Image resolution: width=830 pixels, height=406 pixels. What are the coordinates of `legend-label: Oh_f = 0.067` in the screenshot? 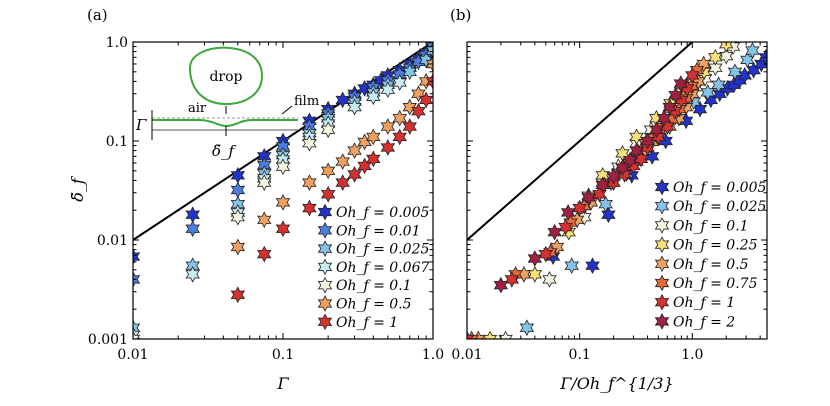 It's located at (382, 268).